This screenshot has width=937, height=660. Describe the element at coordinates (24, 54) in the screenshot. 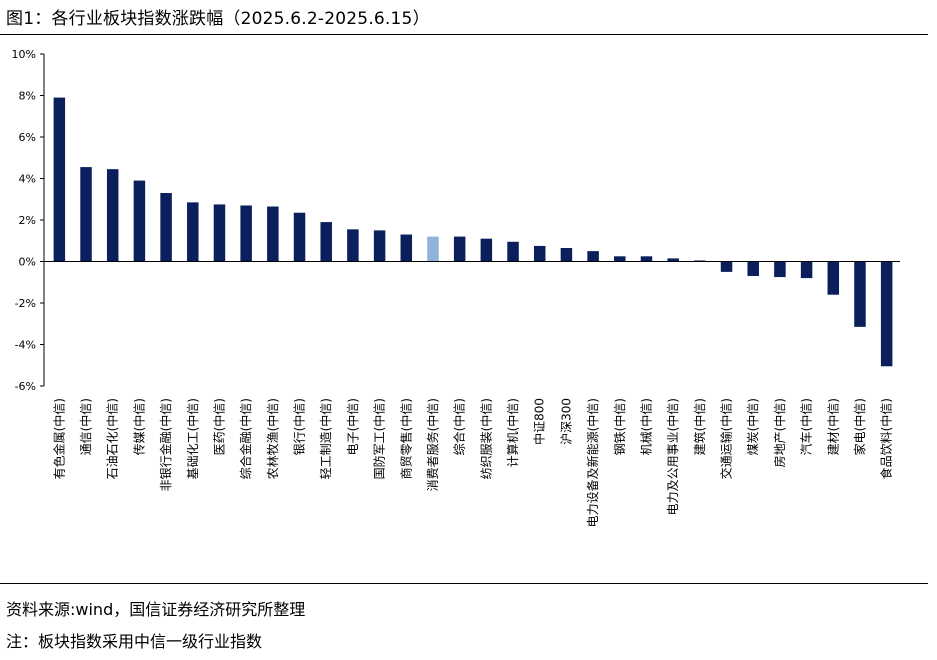

I see `y-tick-label: 10%` at that location.